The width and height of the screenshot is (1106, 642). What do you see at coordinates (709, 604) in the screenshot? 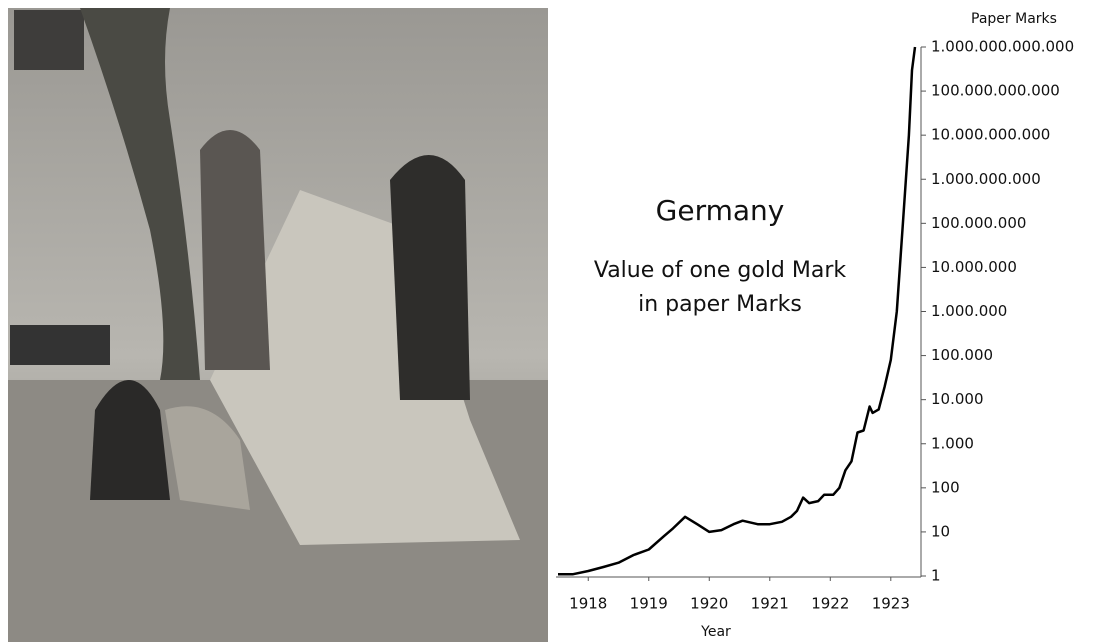
I see `x-tick-label: 1920` at bounding box center [709, 604].